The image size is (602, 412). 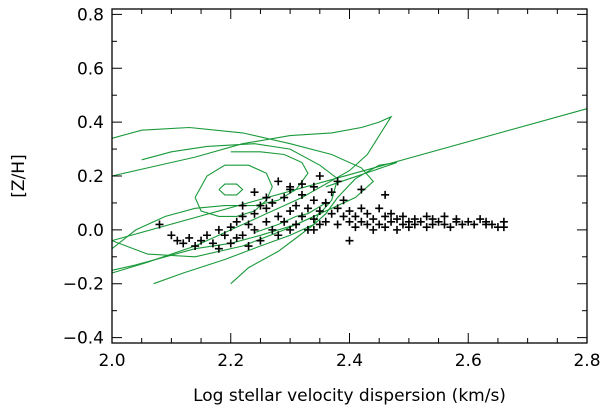 I want to click on x-tick-label: 2.6, so click(x=468, y=361).